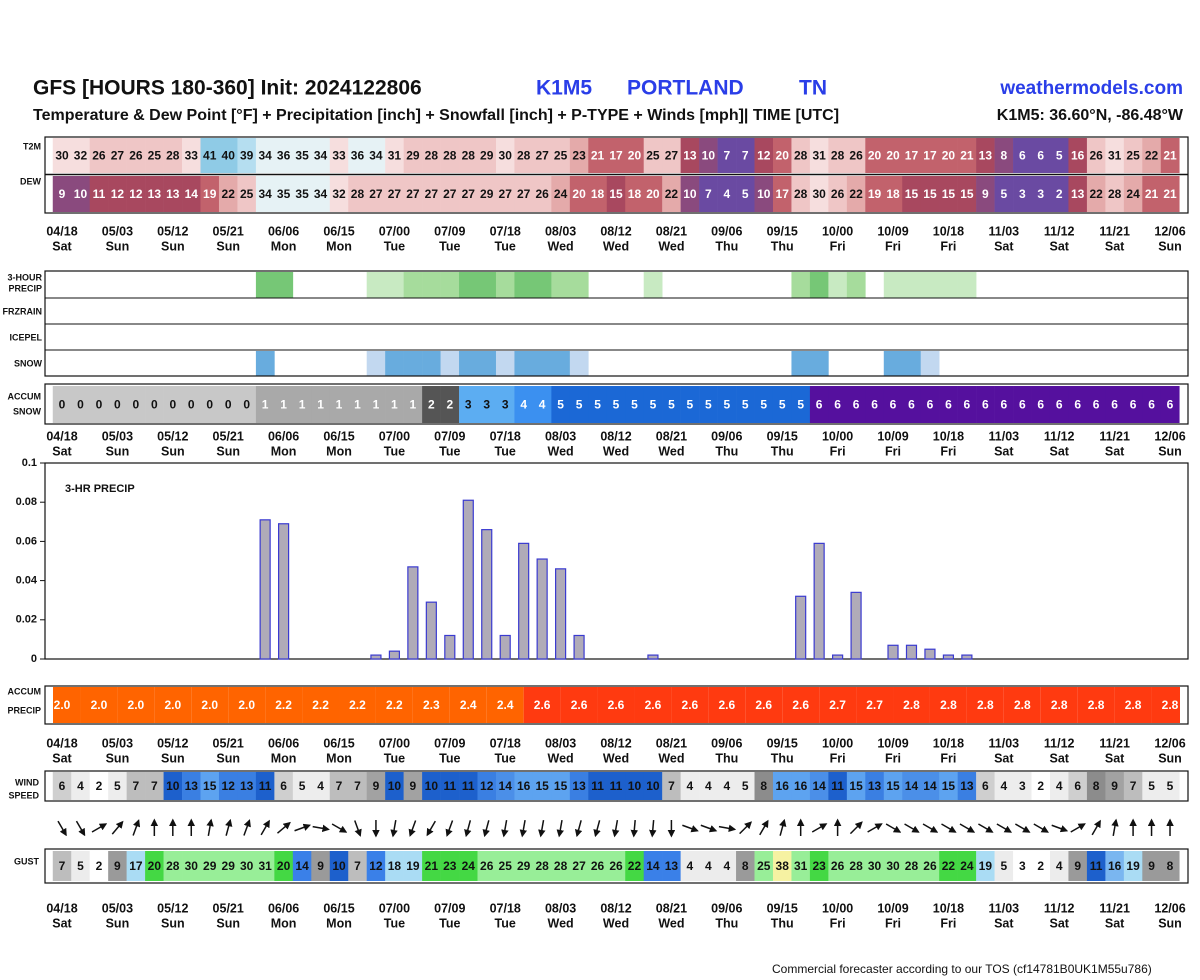  I want to click on bar, so click(561, 614).